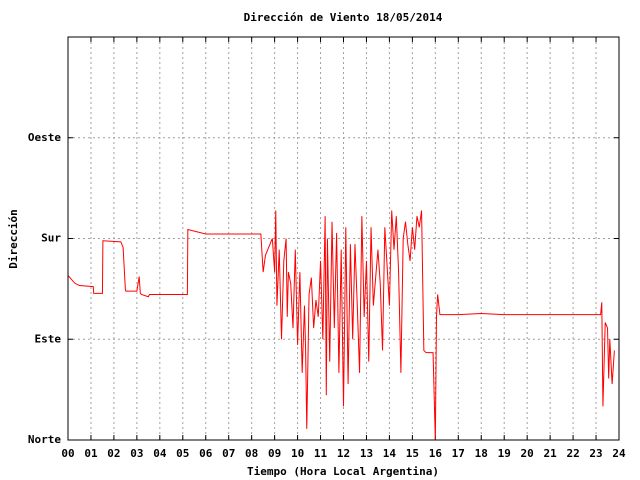 The width and height of the screenshot is (640, 480). Describe the element at coordinates (274, 453) in the screenshot. I see `x-tick-label: 09` at that location.